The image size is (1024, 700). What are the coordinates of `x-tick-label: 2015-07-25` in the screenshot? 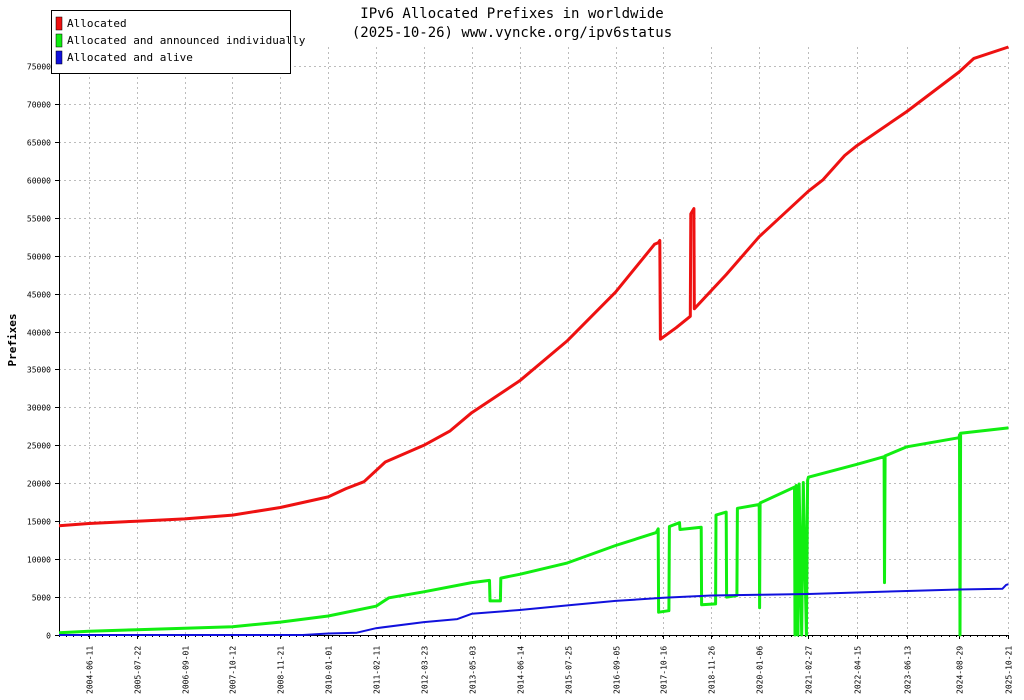 It's located at (569, 670).